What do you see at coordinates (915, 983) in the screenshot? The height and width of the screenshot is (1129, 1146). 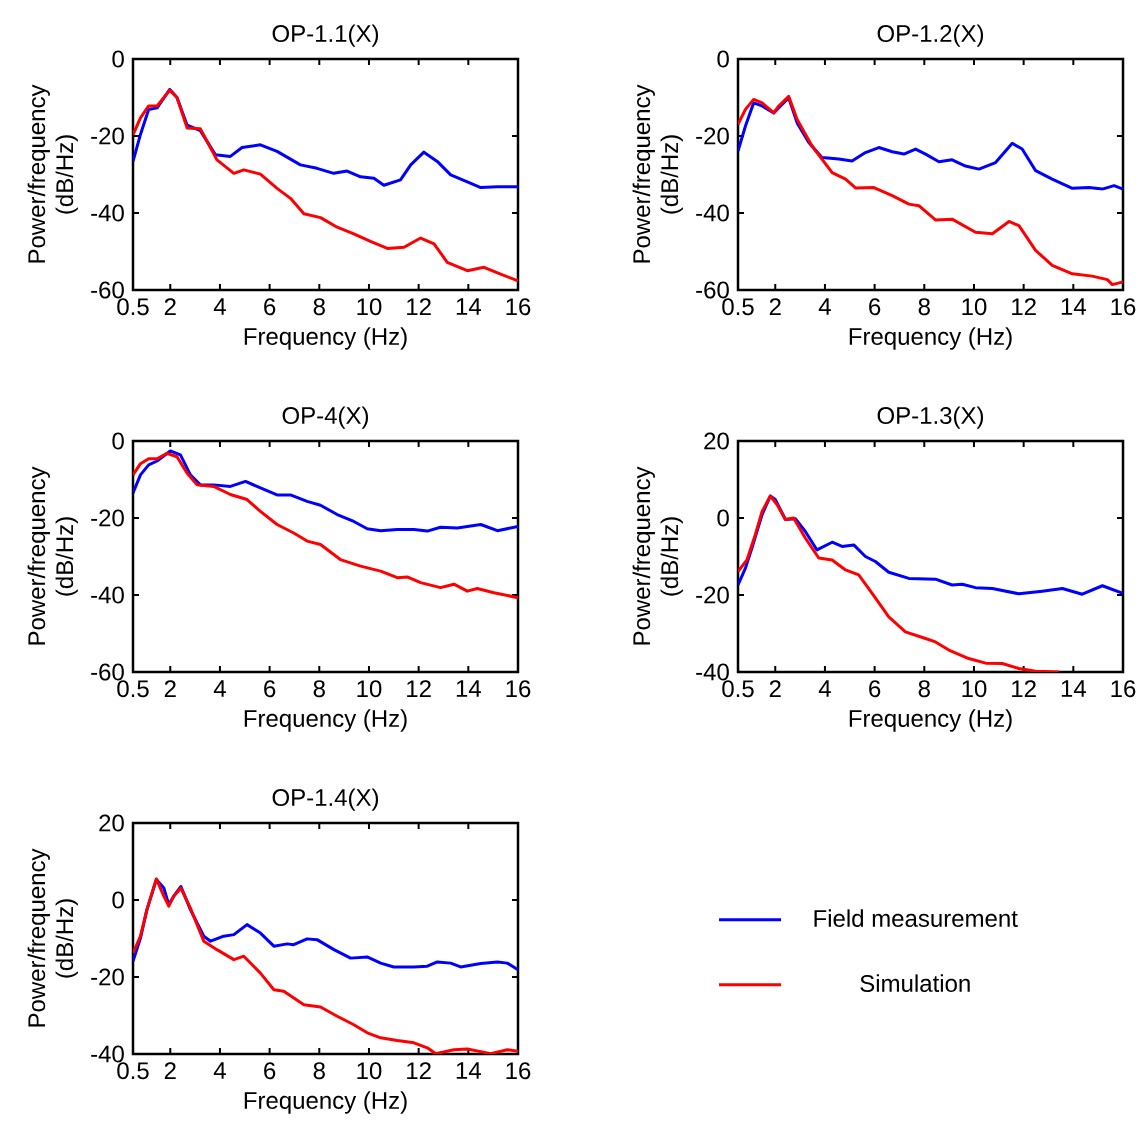 I see `text: Simulation` at bounding box center [915, 983].